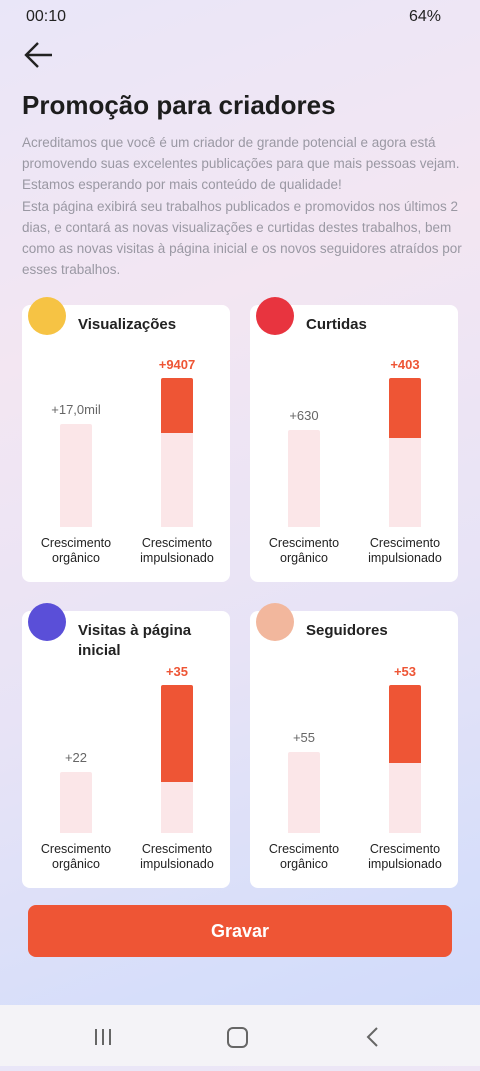  I want to click on card-title: Visualizações, so click(127, 324).